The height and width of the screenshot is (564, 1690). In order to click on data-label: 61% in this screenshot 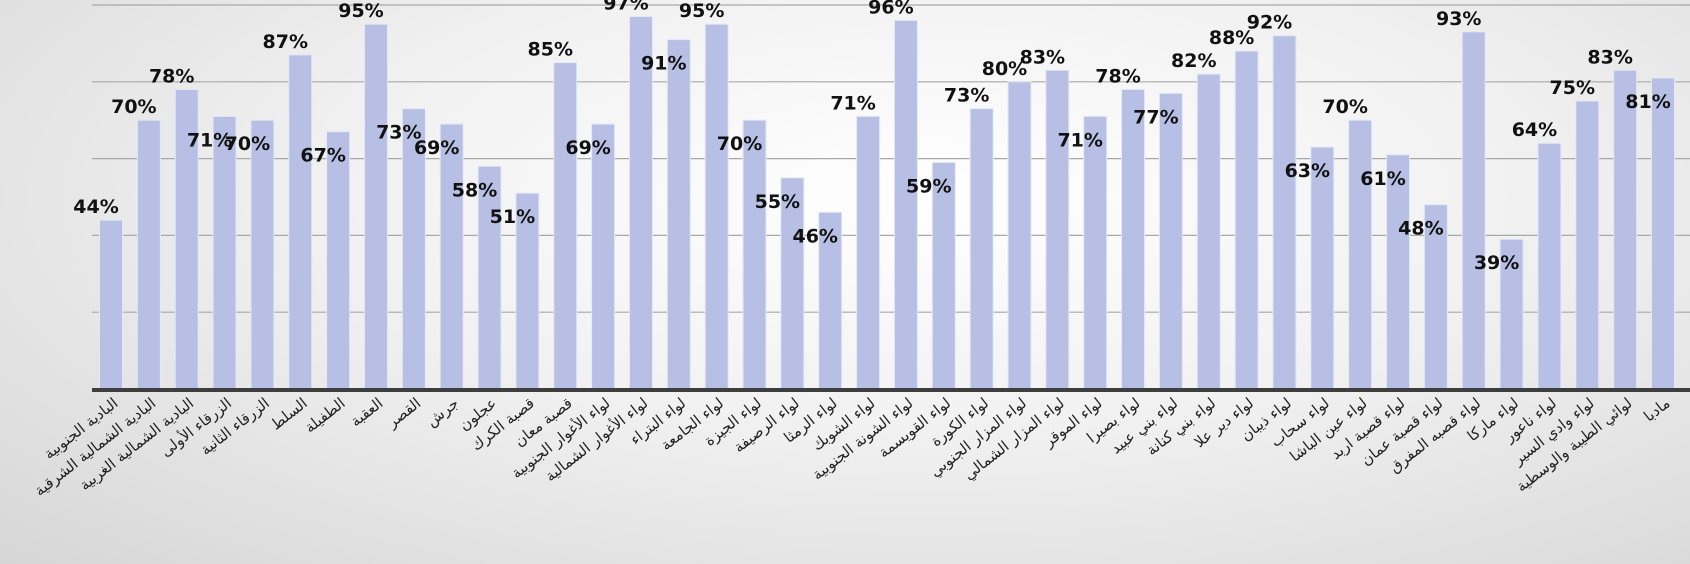, I will do `click(1382, 179)`.